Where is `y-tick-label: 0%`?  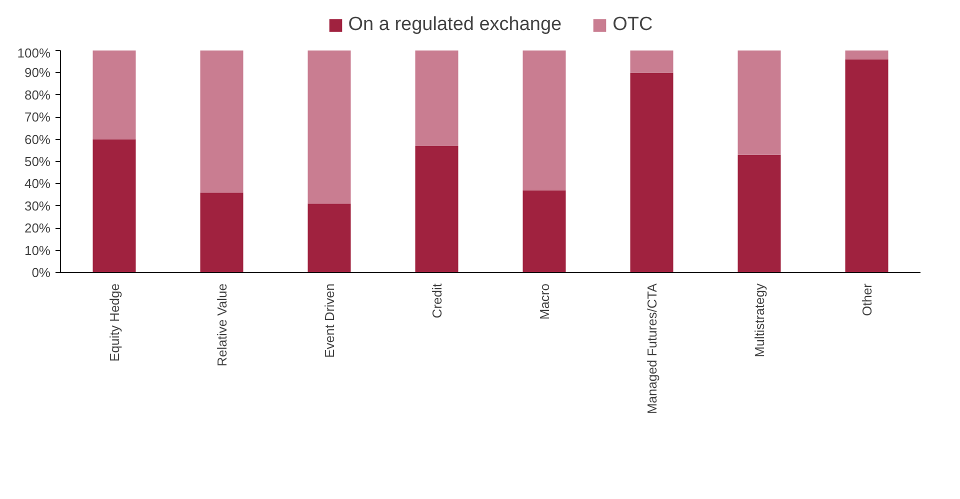 y-tick-label: 0% is located at coordinates (41, 272).